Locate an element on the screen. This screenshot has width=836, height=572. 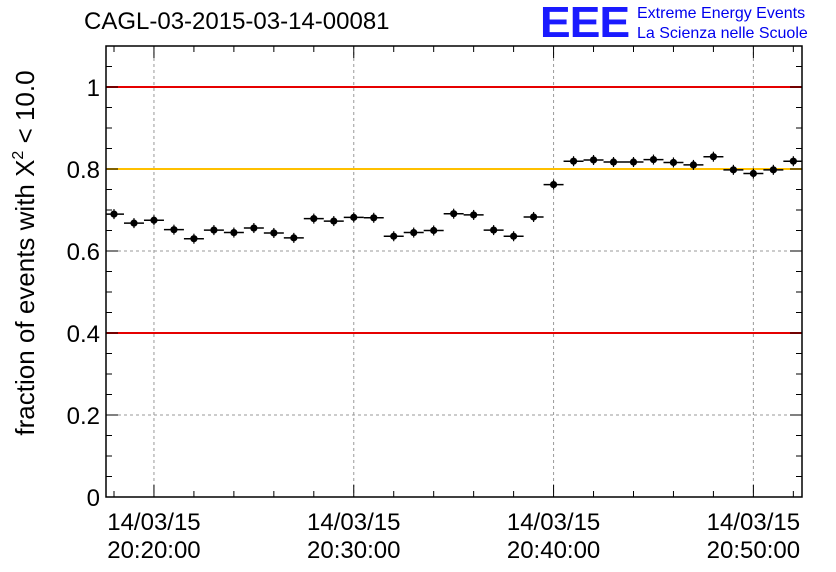
y-tick-label: 0.4 is located at coordinates (83, 334).